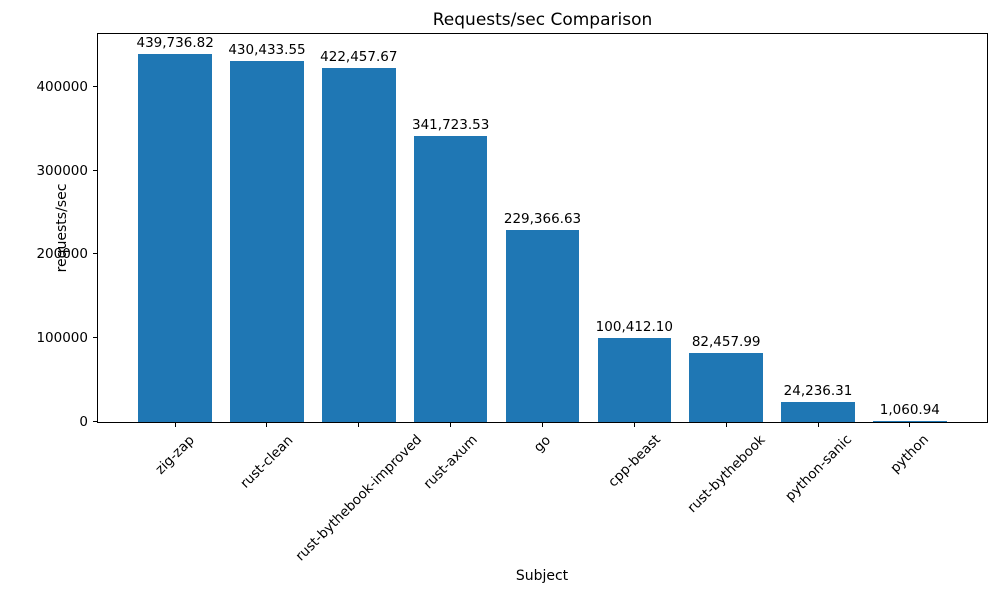 The width and height of the screenshot is (1000, 600). Describe the element at coordinates (542, 20) in the screenshot. I see `chart-title: Requests/sec Comparison` at that location.